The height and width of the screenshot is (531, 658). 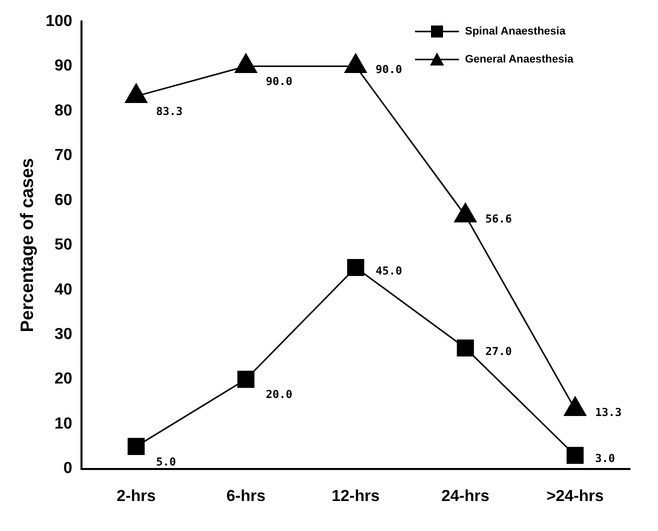 I want to click on y-tick-label: 0, so click(x=67, y=469).